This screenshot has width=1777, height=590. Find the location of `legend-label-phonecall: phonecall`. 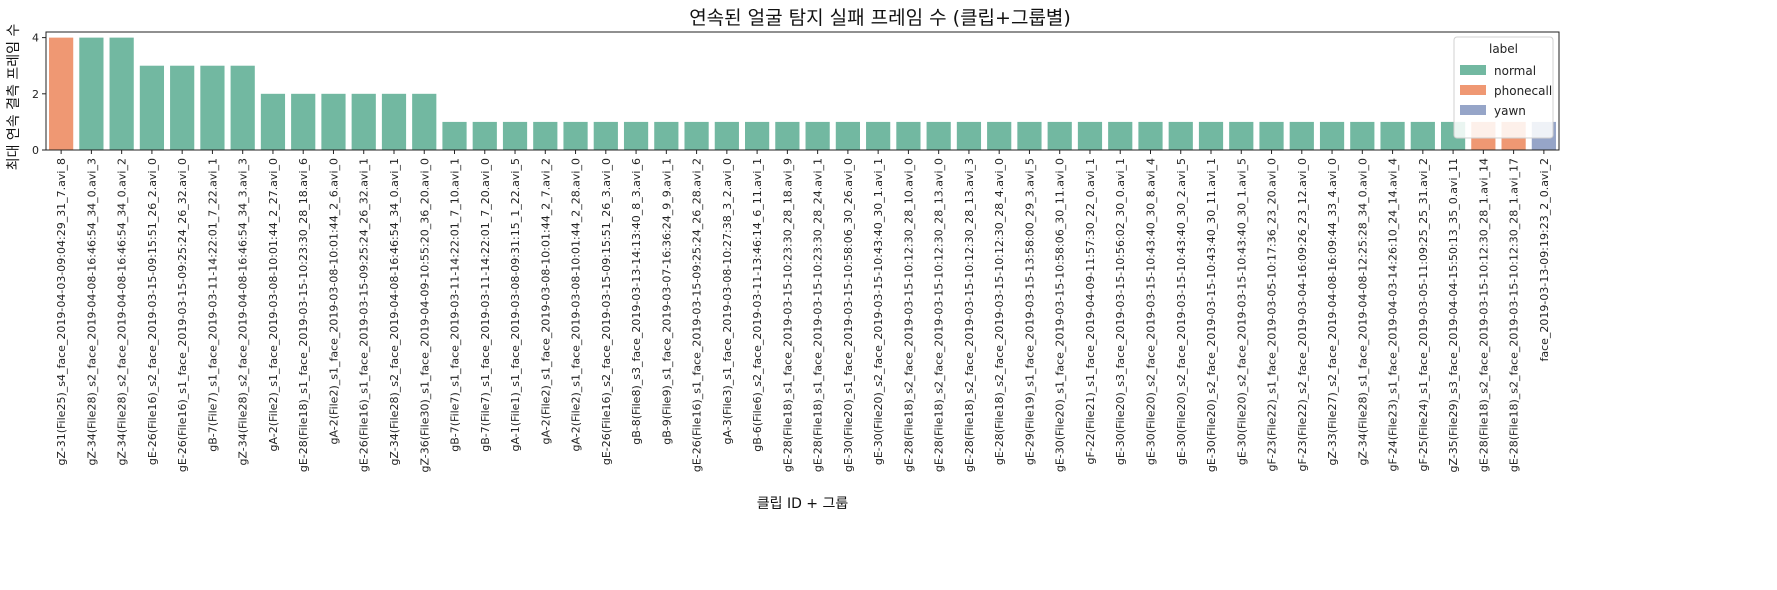

legend-label-phonecall: phonecall is located at coordinates (1523, 91).